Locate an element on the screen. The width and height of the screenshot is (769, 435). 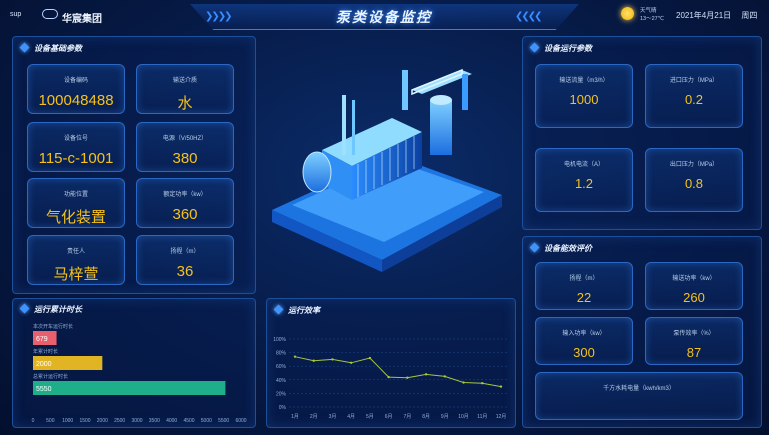
card-label: 额定功率（kw） is located at coordinates (185, 195).